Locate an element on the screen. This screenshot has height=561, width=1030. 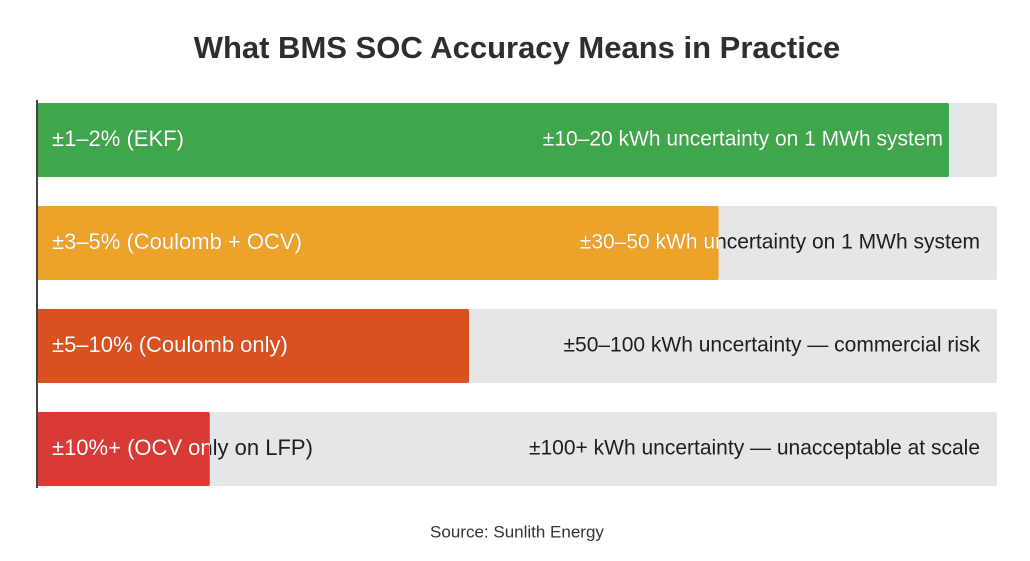
category-label: ±10%+ (OCV only on LFP) is located at coordinates (182, 447).